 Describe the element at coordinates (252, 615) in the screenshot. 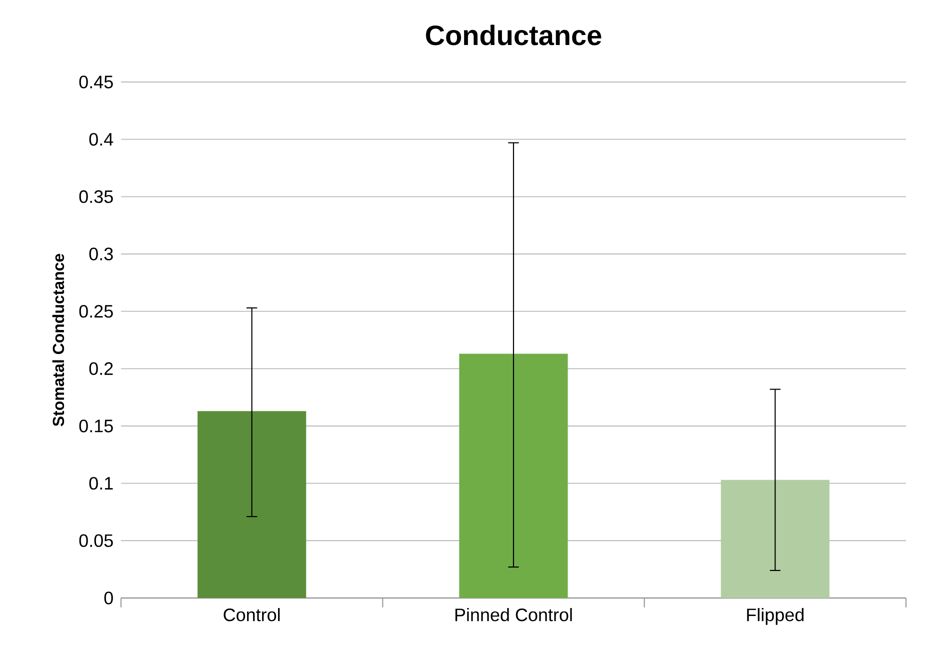

I see `x-tick-label: Control` at that location.